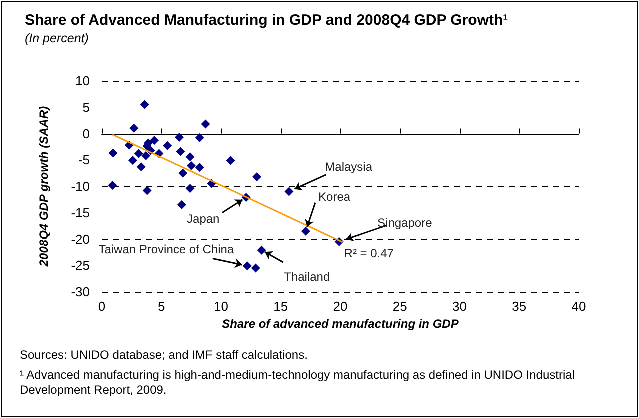 This screenshot has width=639, height=418. I want to click on y-tick-label: 5, so click(86, 107).